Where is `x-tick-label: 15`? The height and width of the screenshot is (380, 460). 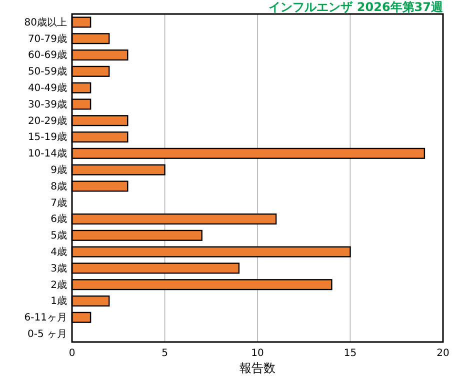
x-tick-label: 15 is located at coordinates (350, 354).